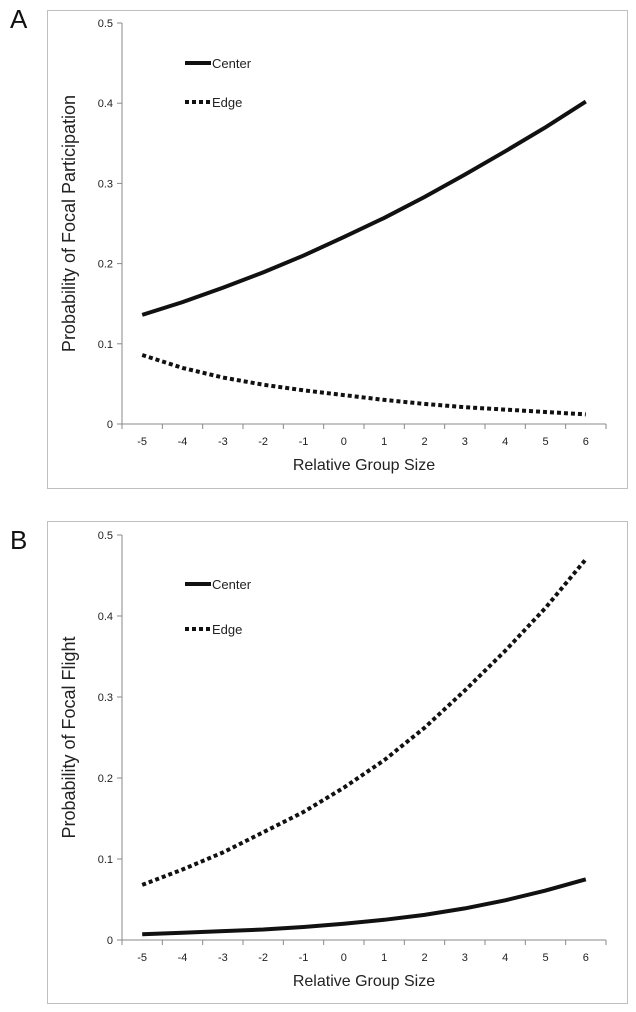 Image resolution: width=636 pixels, height=1012 pixels. What do you see at coordinates (364, 907) in the screenshot?
I see `series-line-center` at bounding box center [364, 907].